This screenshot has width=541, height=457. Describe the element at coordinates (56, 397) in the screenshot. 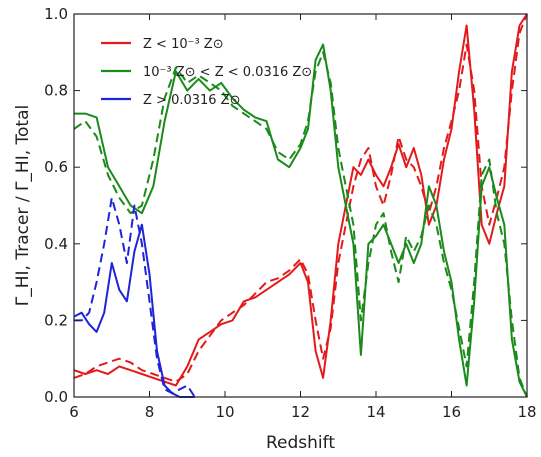

I see `y-tick-label: 0.0` at that location.